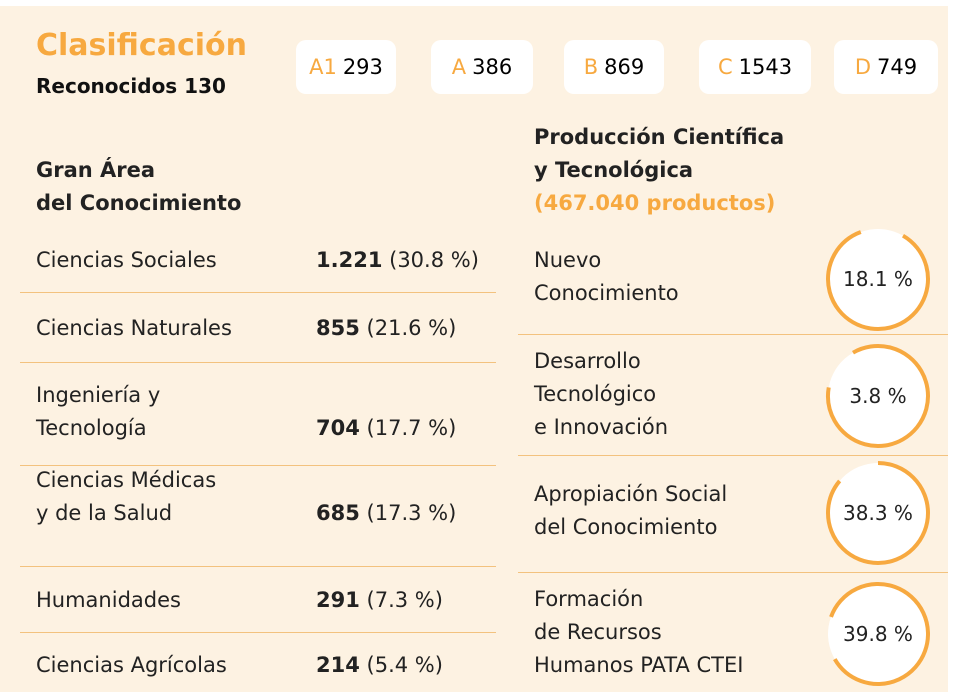 The image size is (954, 696). Describe the element at coordinates (362, 67) in the screenshot. I see `badge-value: 293` at that location.